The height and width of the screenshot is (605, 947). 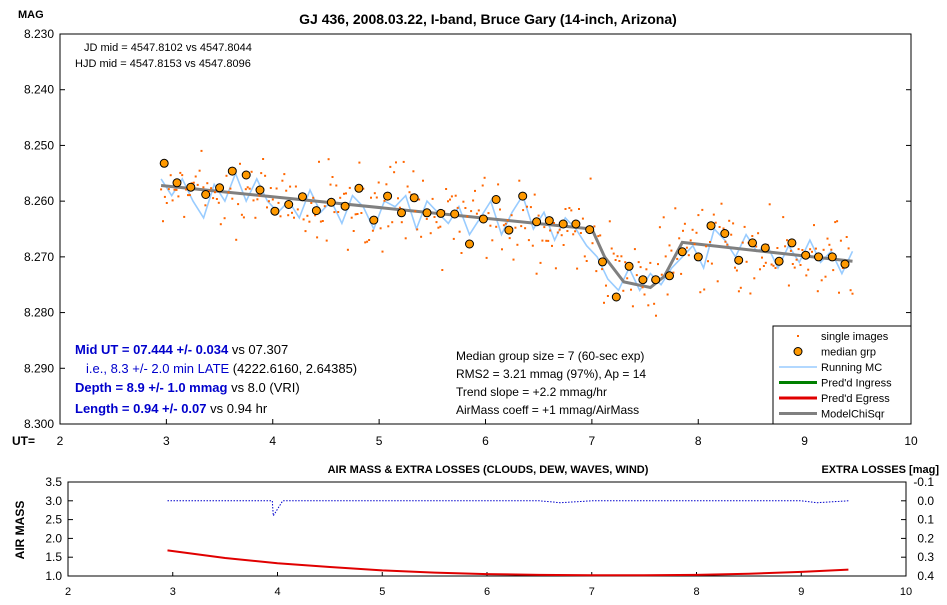 What do you see at coordinates (925, 557) in the screenshot?
I see `losses-tick-label: 0.3` at bounding box center [925, 557].